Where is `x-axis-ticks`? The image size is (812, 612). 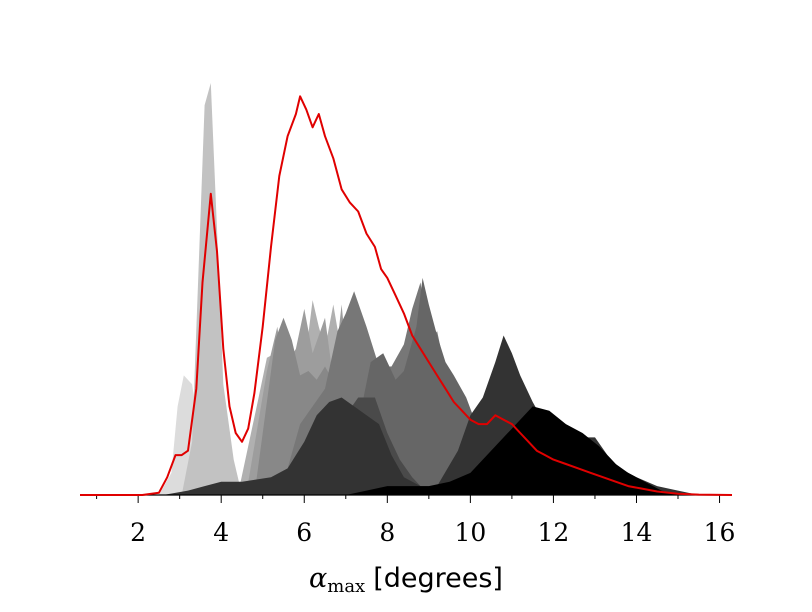 x-axis-ticks is located at coordinates (408, 499).